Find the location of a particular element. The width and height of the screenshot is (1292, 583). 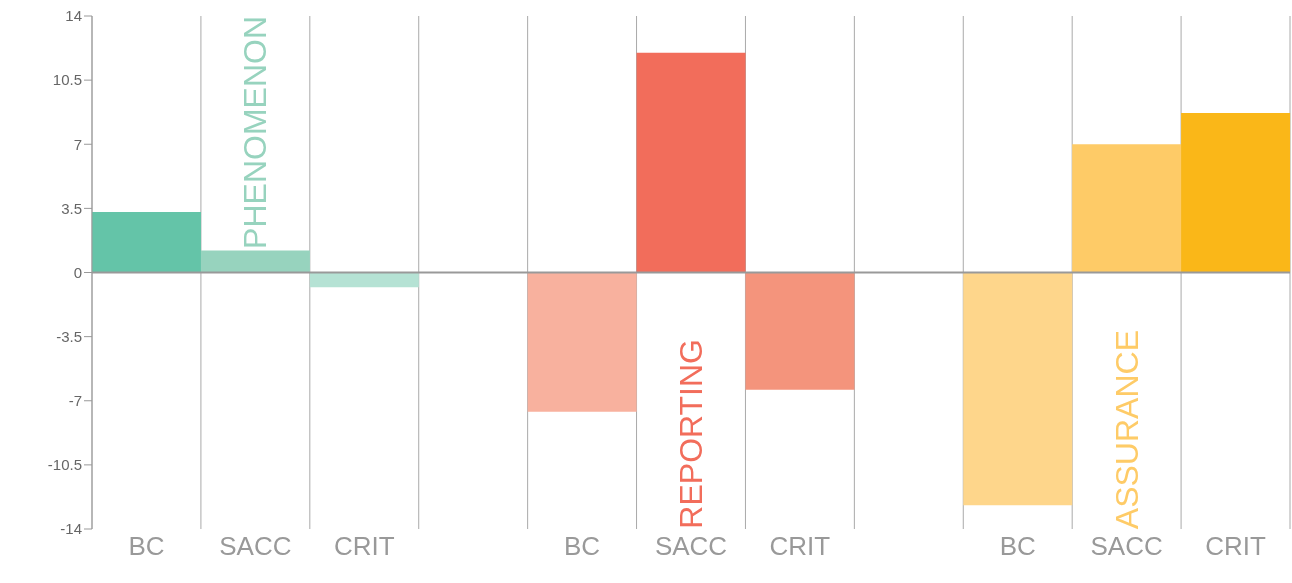

y-tick-label: -7 is located at coordinates (75, 401).